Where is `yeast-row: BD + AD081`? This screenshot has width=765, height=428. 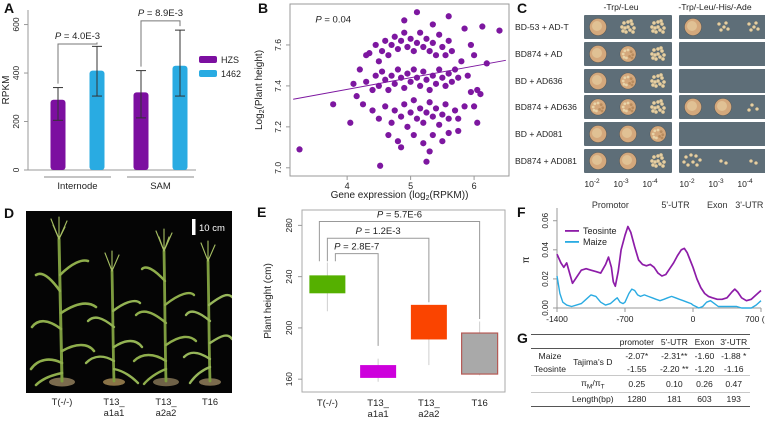
yeast-row: BD + AD081 is located at coordinates (640, 134).